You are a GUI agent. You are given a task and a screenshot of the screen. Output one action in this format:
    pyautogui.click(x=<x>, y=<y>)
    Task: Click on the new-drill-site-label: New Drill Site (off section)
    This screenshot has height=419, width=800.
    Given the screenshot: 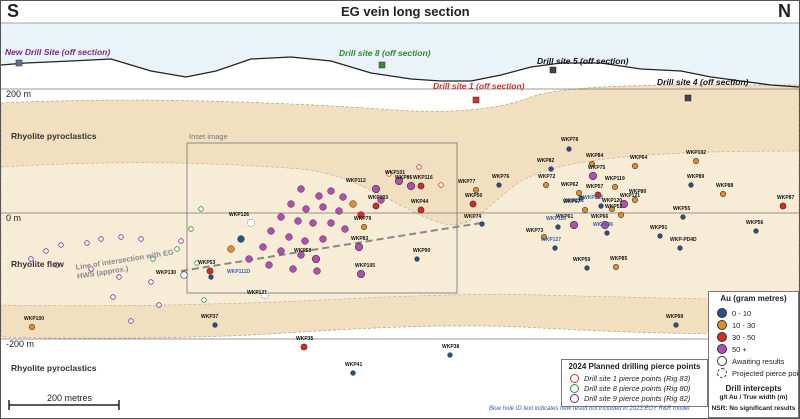 What is the action you would take?
    pyautogui.click(x=58, y=52)
    